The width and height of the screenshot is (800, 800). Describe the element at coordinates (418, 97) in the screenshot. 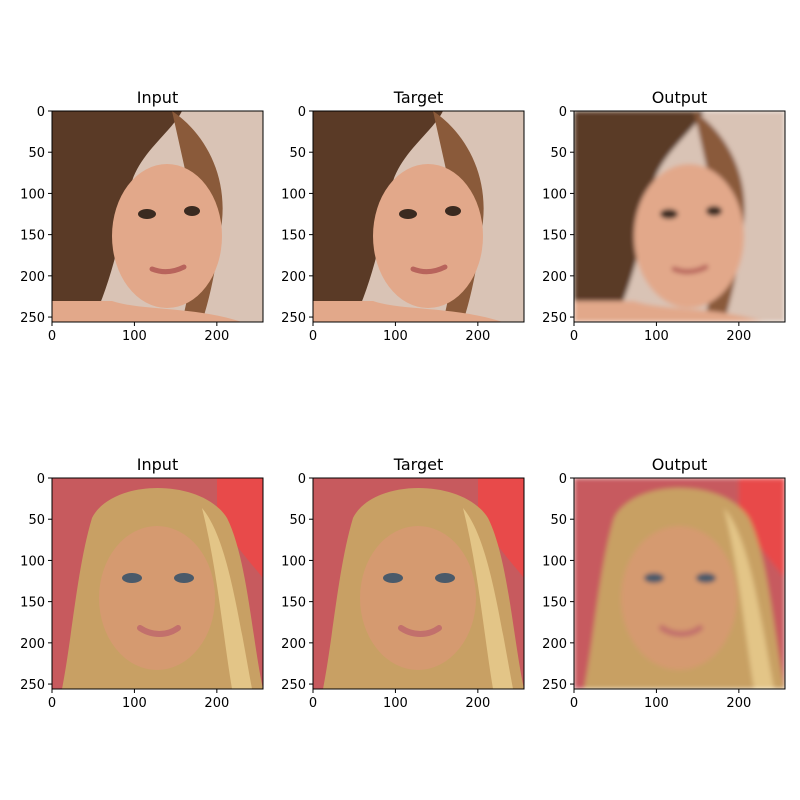

I see `panel-title: Target` at that location.